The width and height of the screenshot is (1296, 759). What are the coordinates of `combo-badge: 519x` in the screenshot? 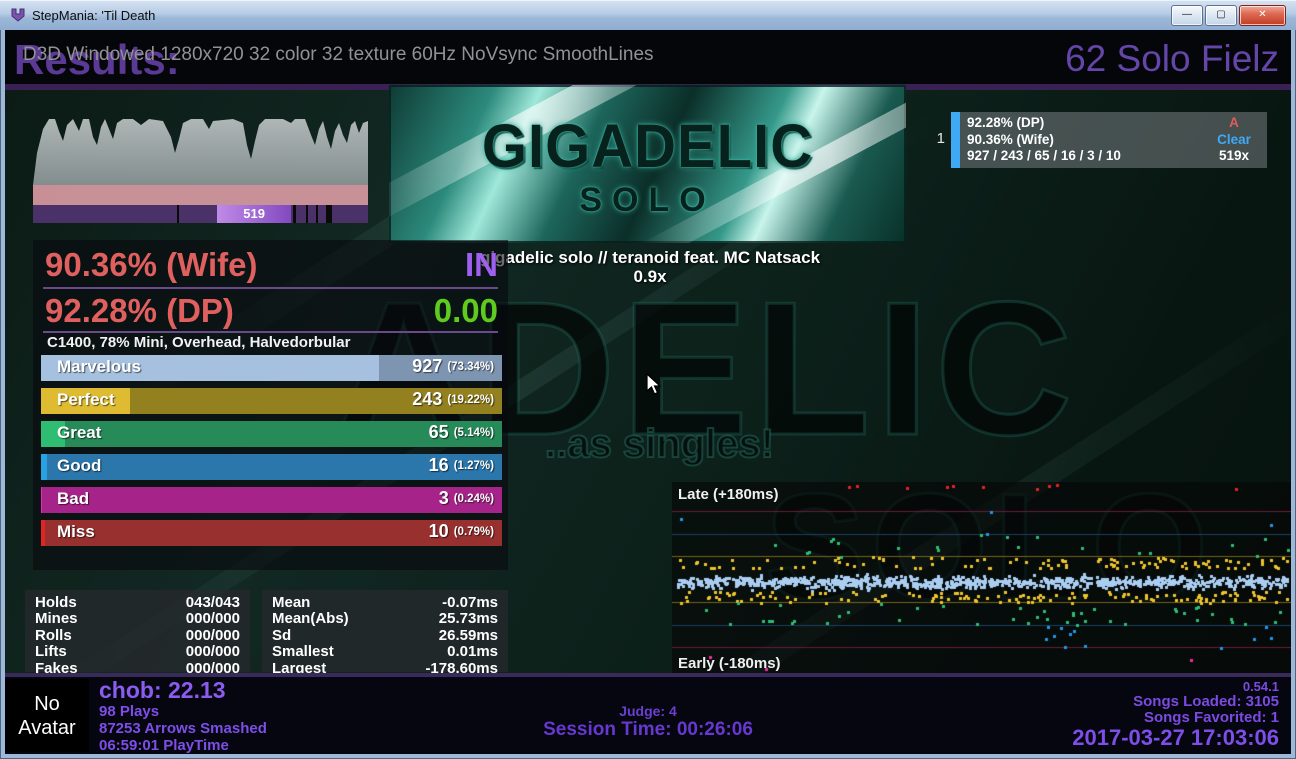 It's located at (1234, 155).